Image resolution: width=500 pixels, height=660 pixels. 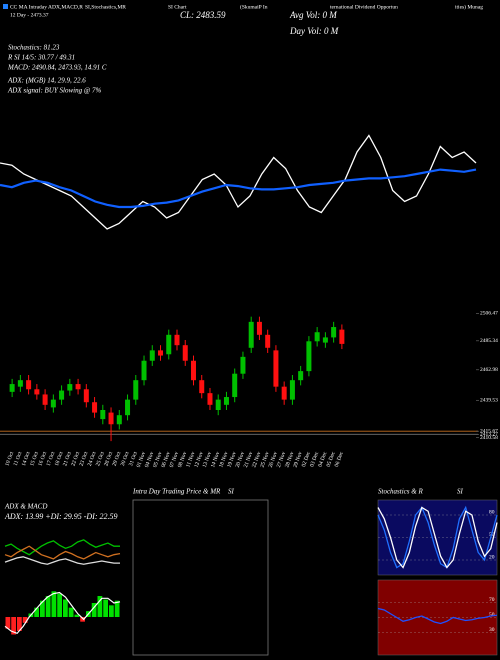 I want to click on header-text: ternational Dividend Opportun, so click(x=364, y=7).